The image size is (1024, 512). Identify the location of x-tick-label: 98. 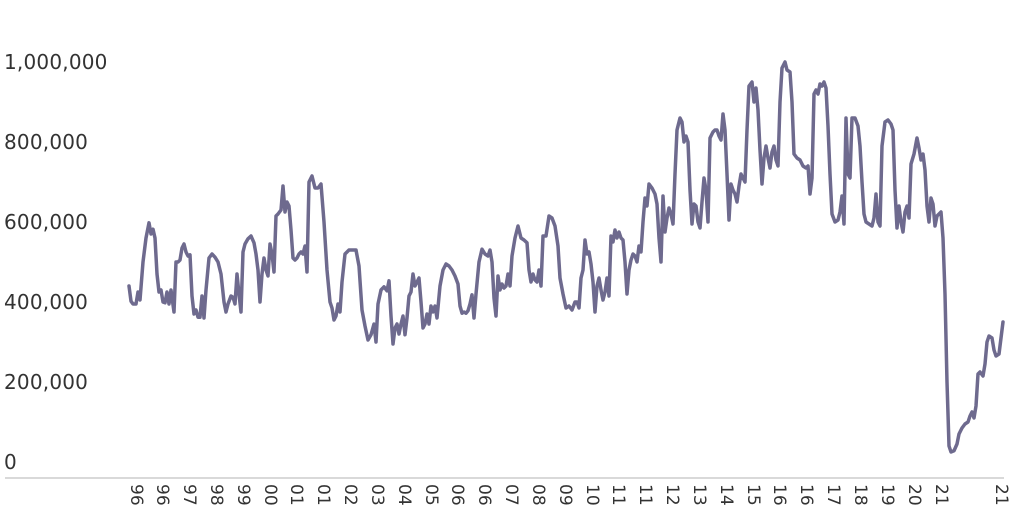
(216, 495).